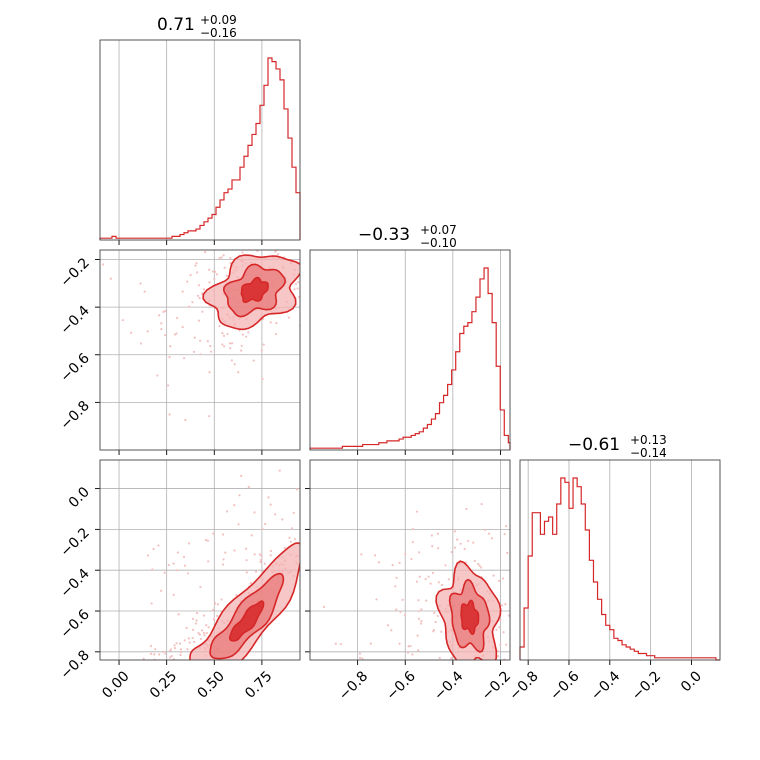  I want to click on title-param-1-plus: +0.07, so click(438, 230).